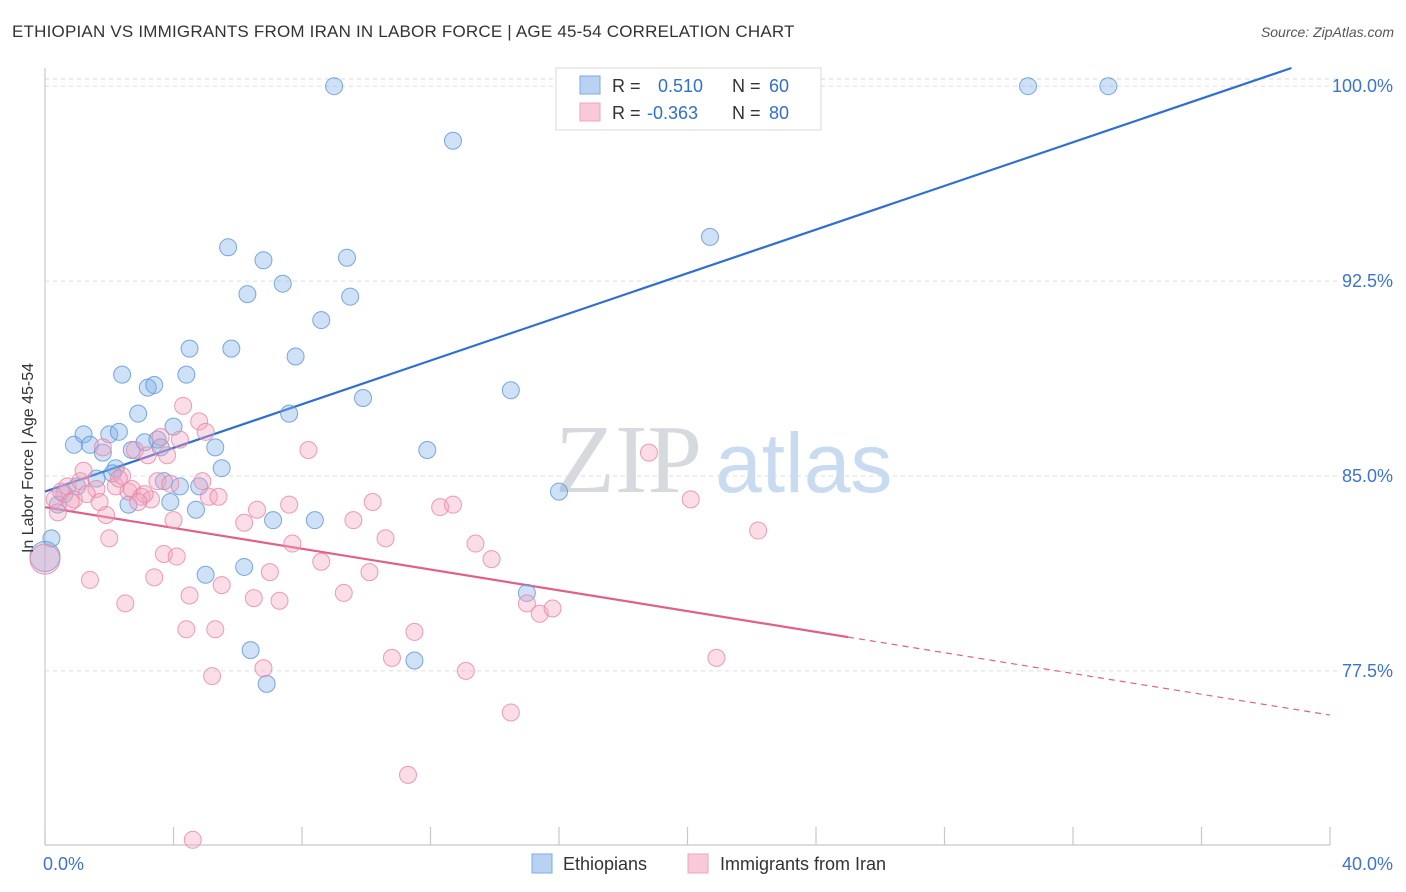  Describe the element at coordinates (746, 86) in the screenshot. I see `legend-n-label-1: N =` at that location.